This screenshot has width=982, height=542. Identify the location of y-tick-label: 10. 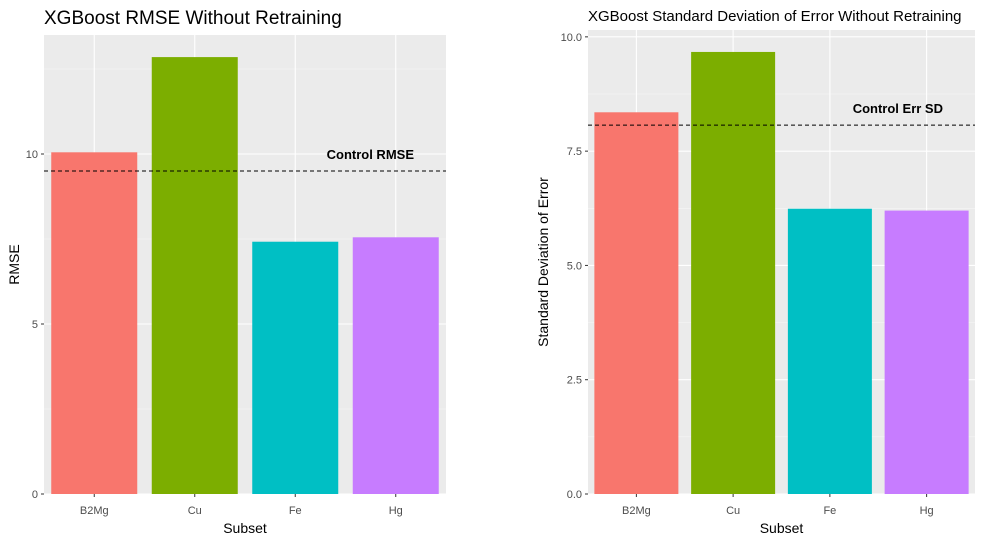
(32, 155).